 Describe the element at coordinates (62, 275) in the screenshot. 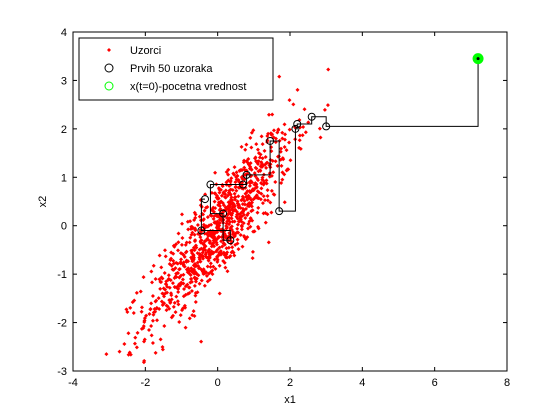

I see `y-tick-label: -1` at that location.